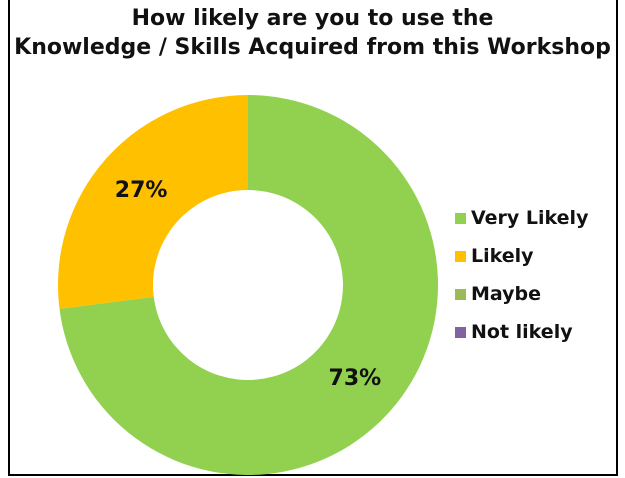  I want to click on data-label-likely: 27%, so click(141, 190).